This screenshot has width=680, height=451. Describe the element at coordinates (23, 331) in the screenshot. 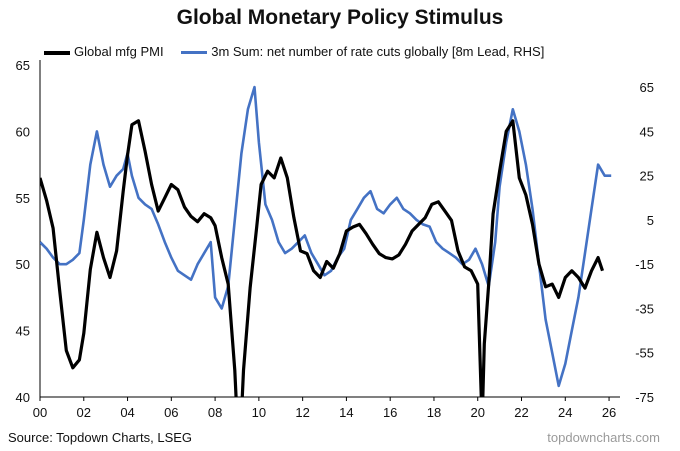

I see `y-left-tick-label: 45` at that location.